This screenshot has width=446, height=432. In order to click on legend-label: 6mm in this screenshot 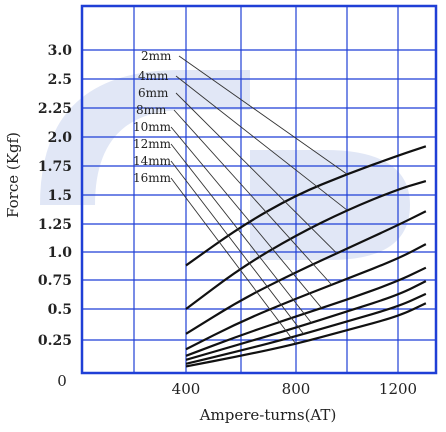, I will do `click(153, 93)`.